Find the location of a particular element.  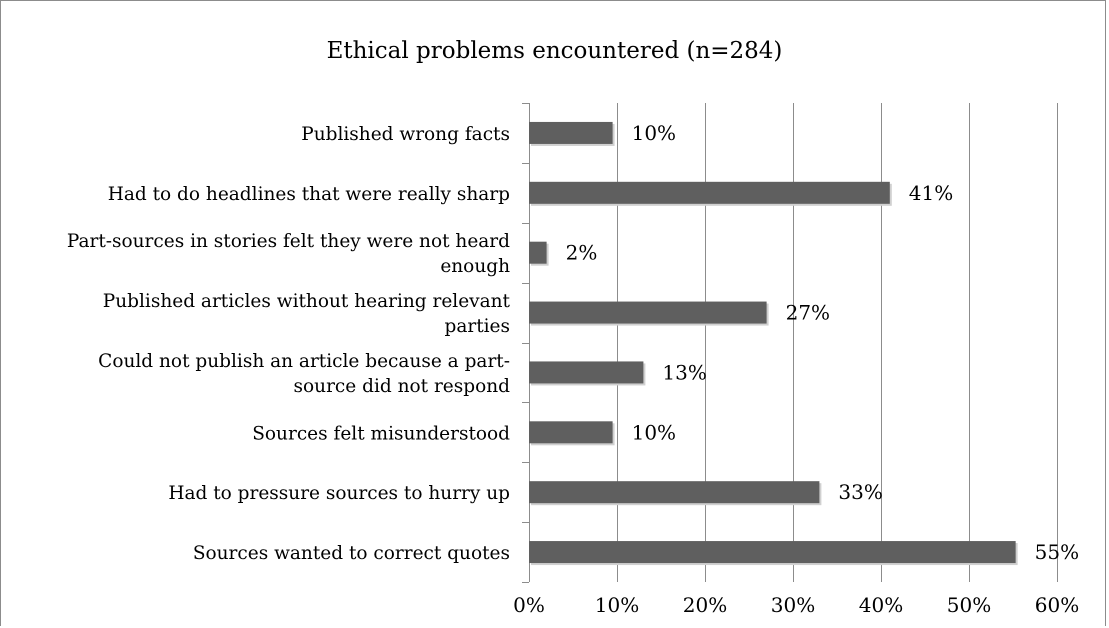

x-tick-label: 30% is located at coordinates (793, 605).